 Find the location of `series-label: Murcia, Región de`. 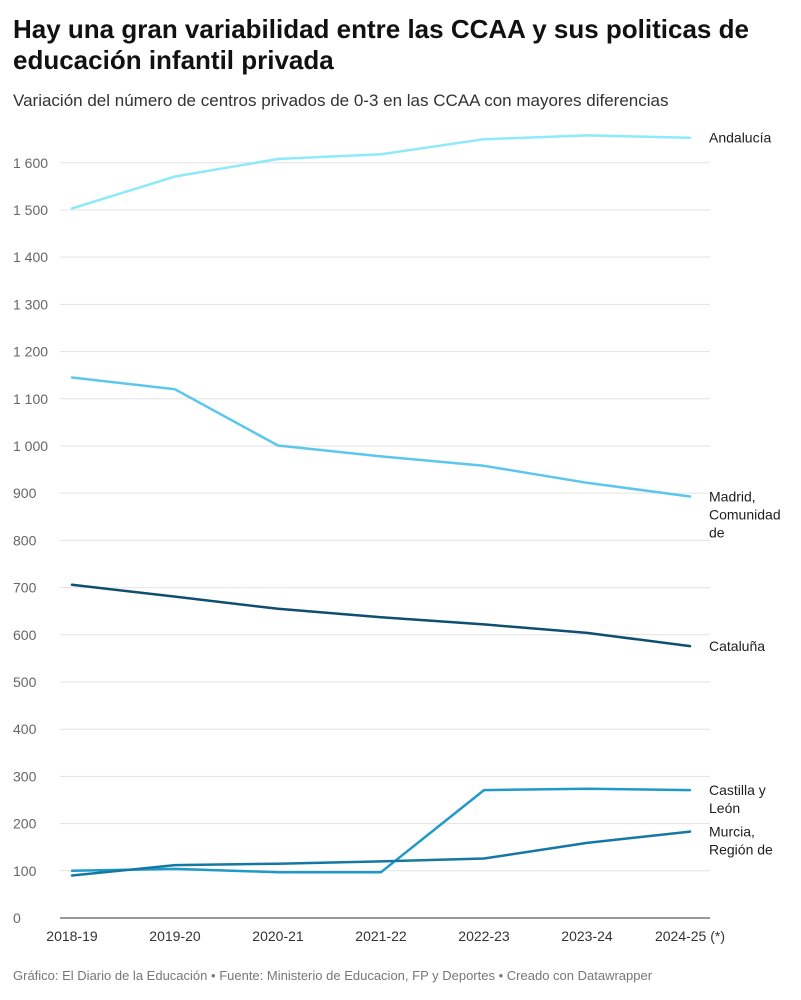

series-label: Murcia, Región de is located at coordinates (741, 841).